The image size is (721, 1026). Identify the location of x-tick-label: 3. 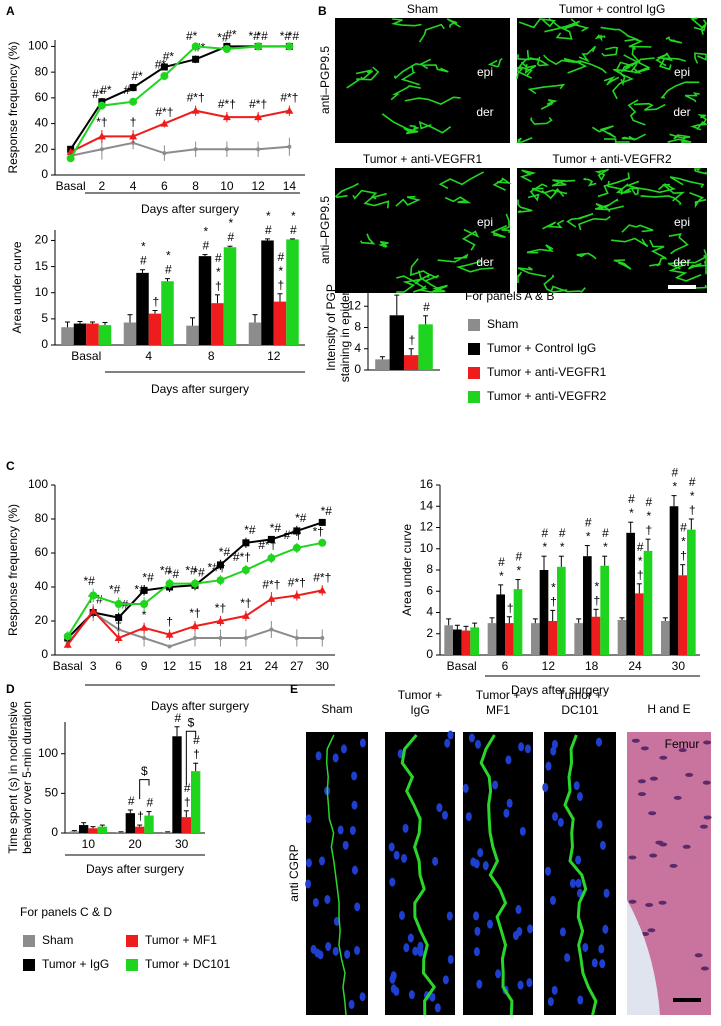
(93, 666).